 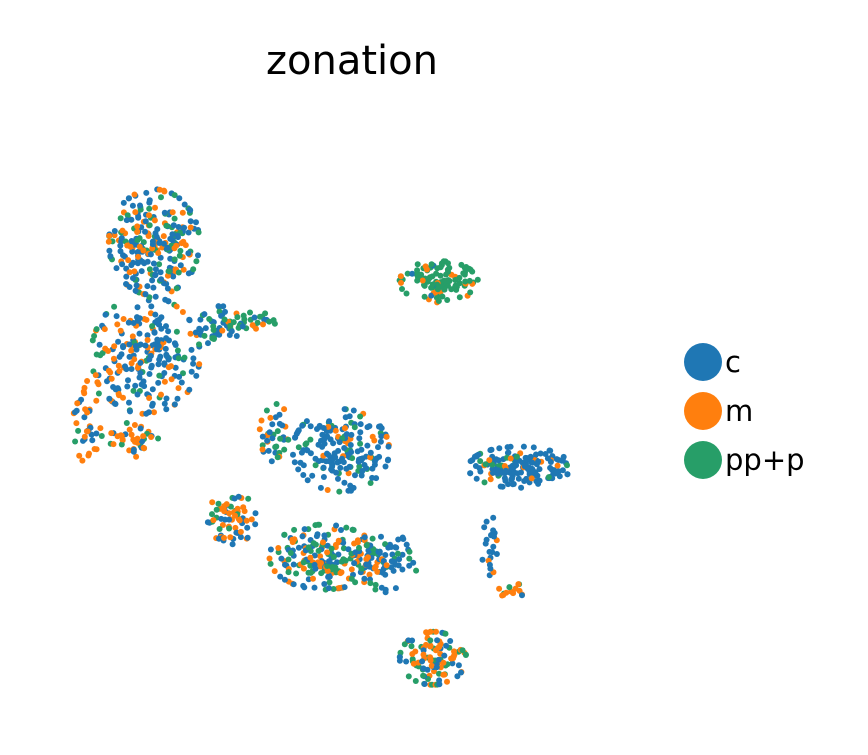 I want to click on legend: cm pp+p, so click(x=744, y=411).